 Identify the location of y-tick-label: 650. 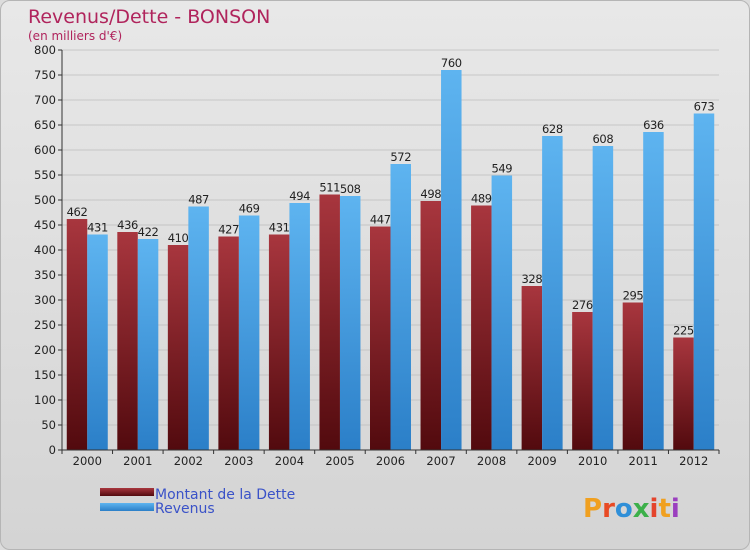
(45, 125).